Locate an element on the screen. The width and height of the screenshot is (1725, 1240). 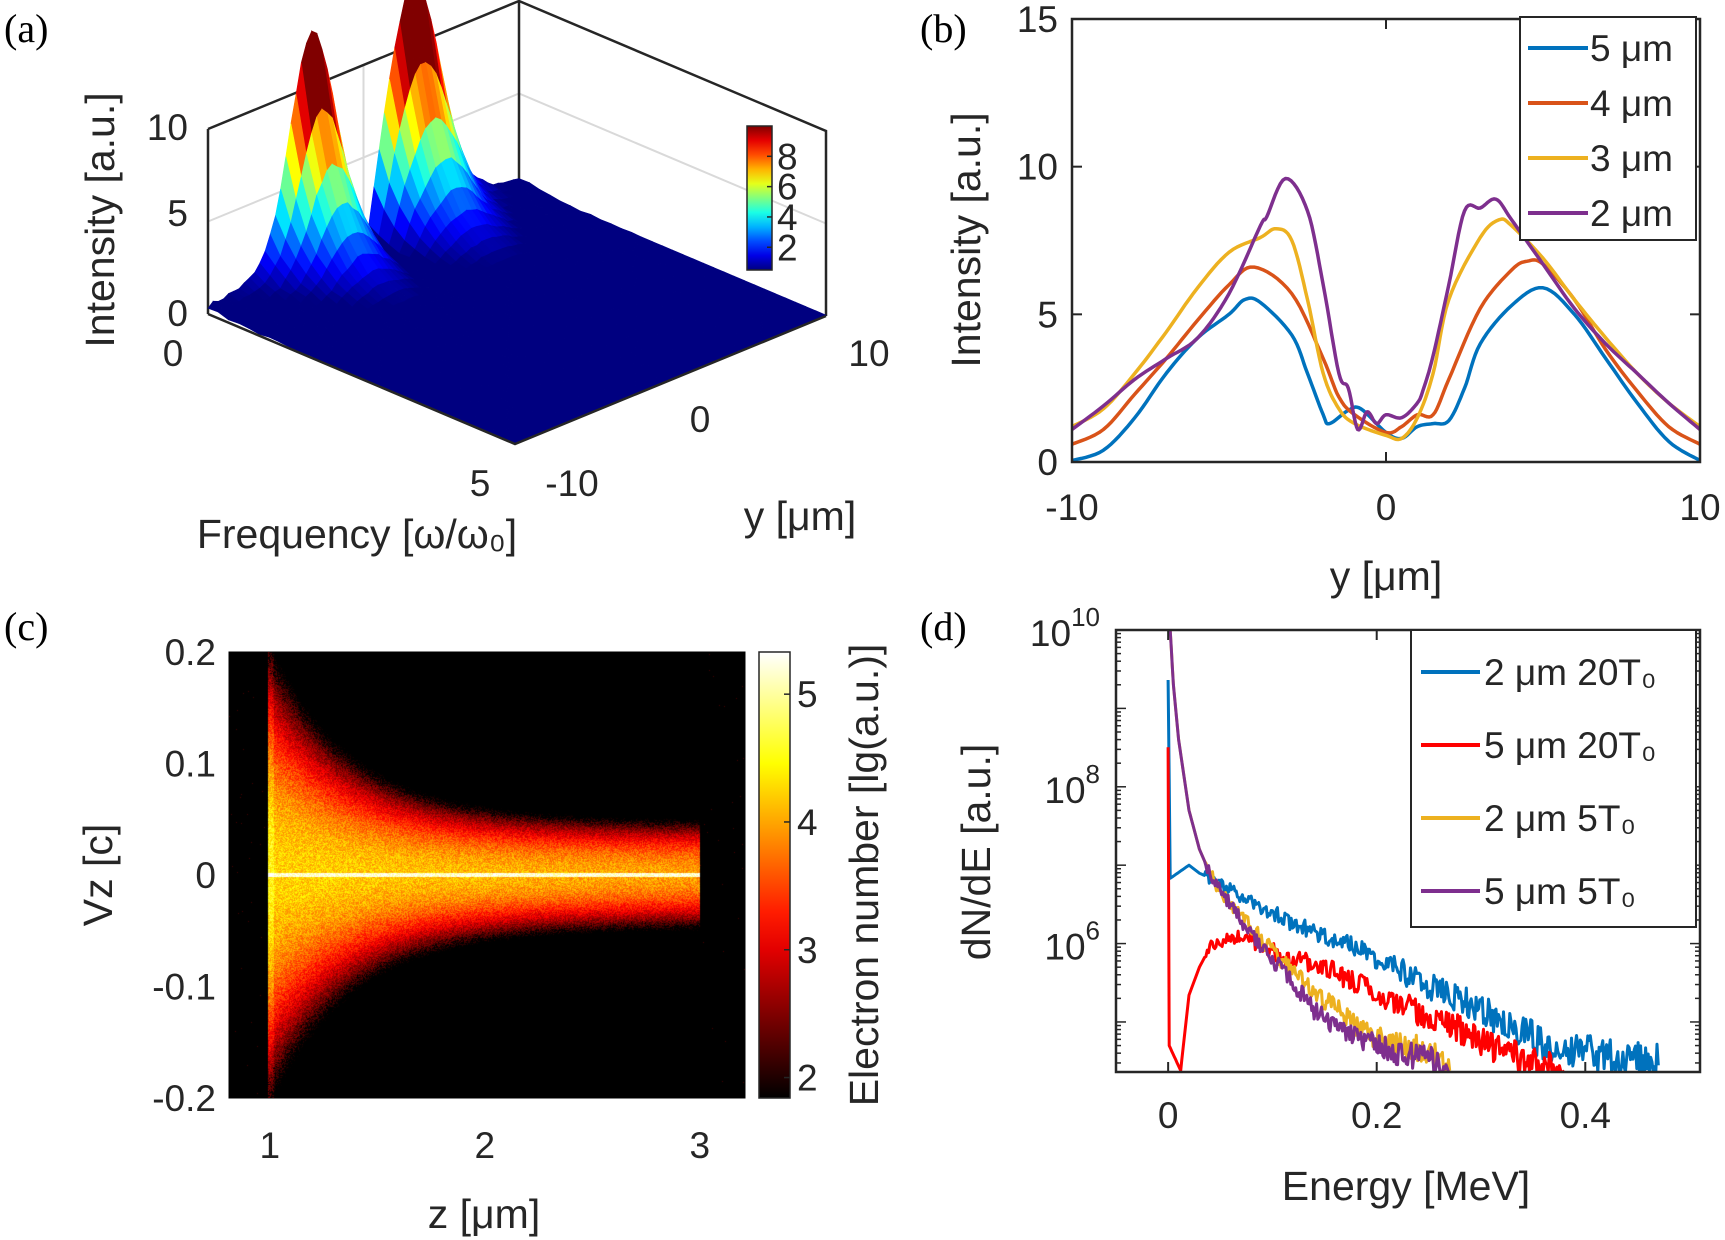
surface is located at coordinates (517, 222).